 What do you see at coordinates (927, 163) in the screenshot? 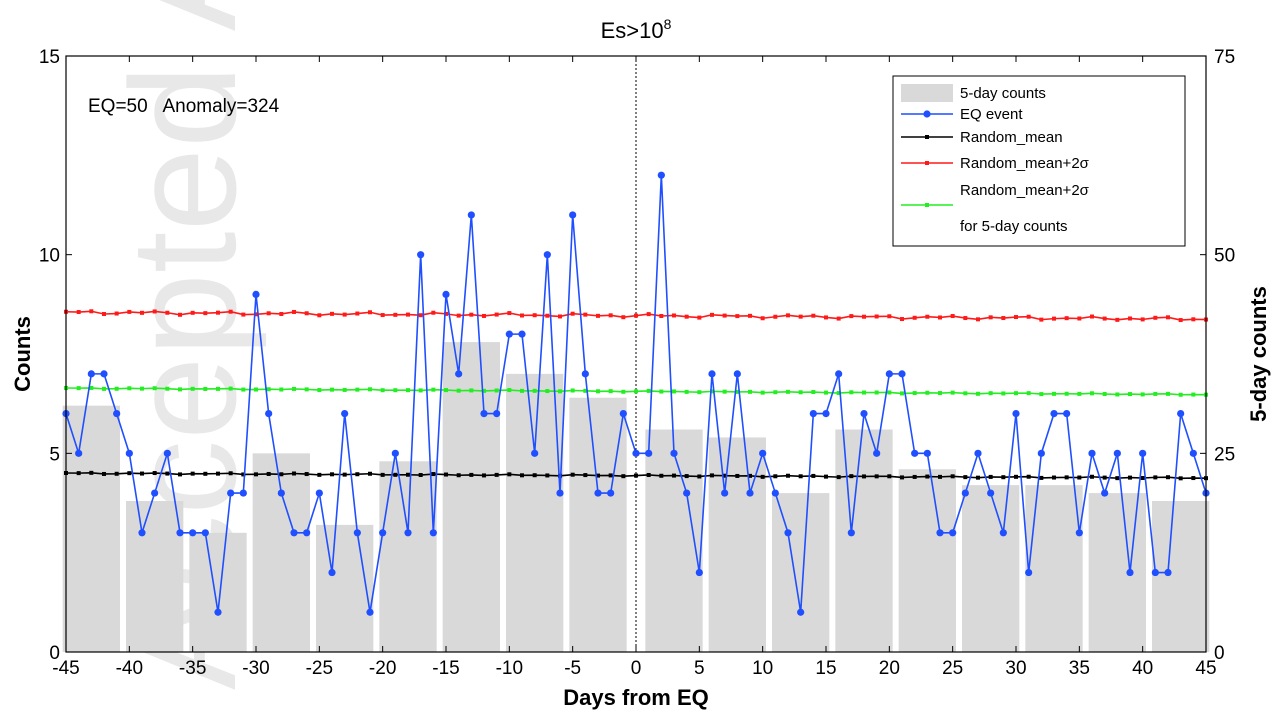
I see `legend-swatch-marker` at bounding box center [927, 163].